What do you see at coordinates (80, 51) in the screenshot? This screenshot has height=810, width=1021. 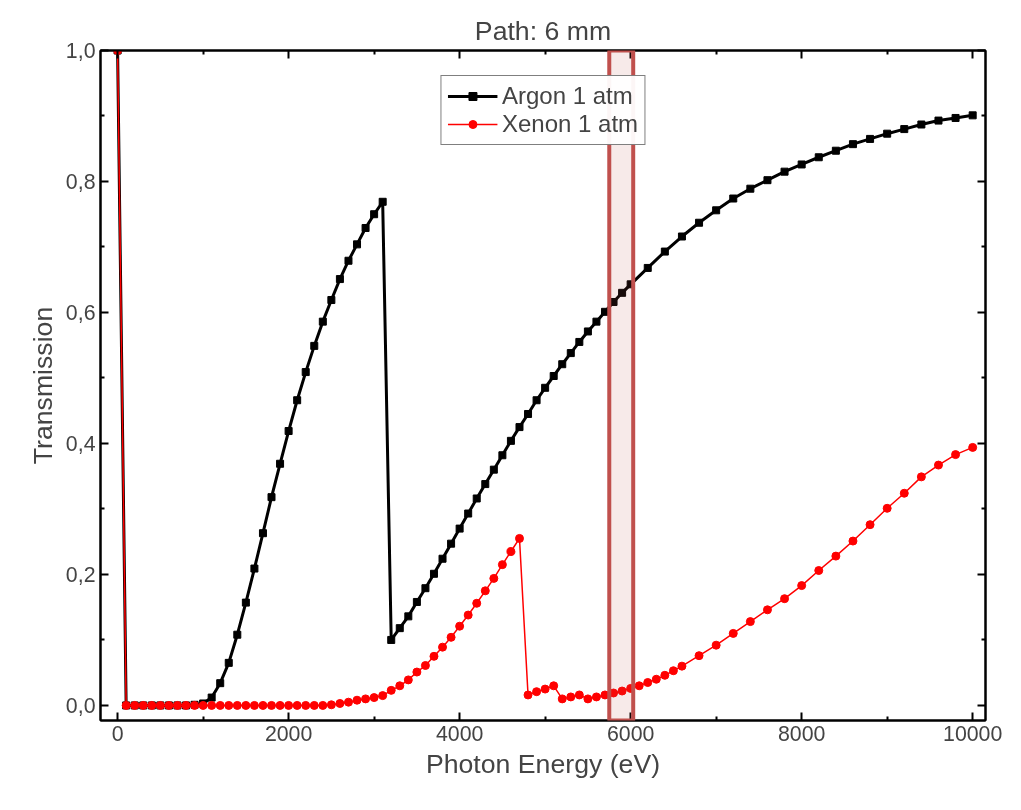 I see `y-tick-label: 1,0` at bounding box center [80, 51].